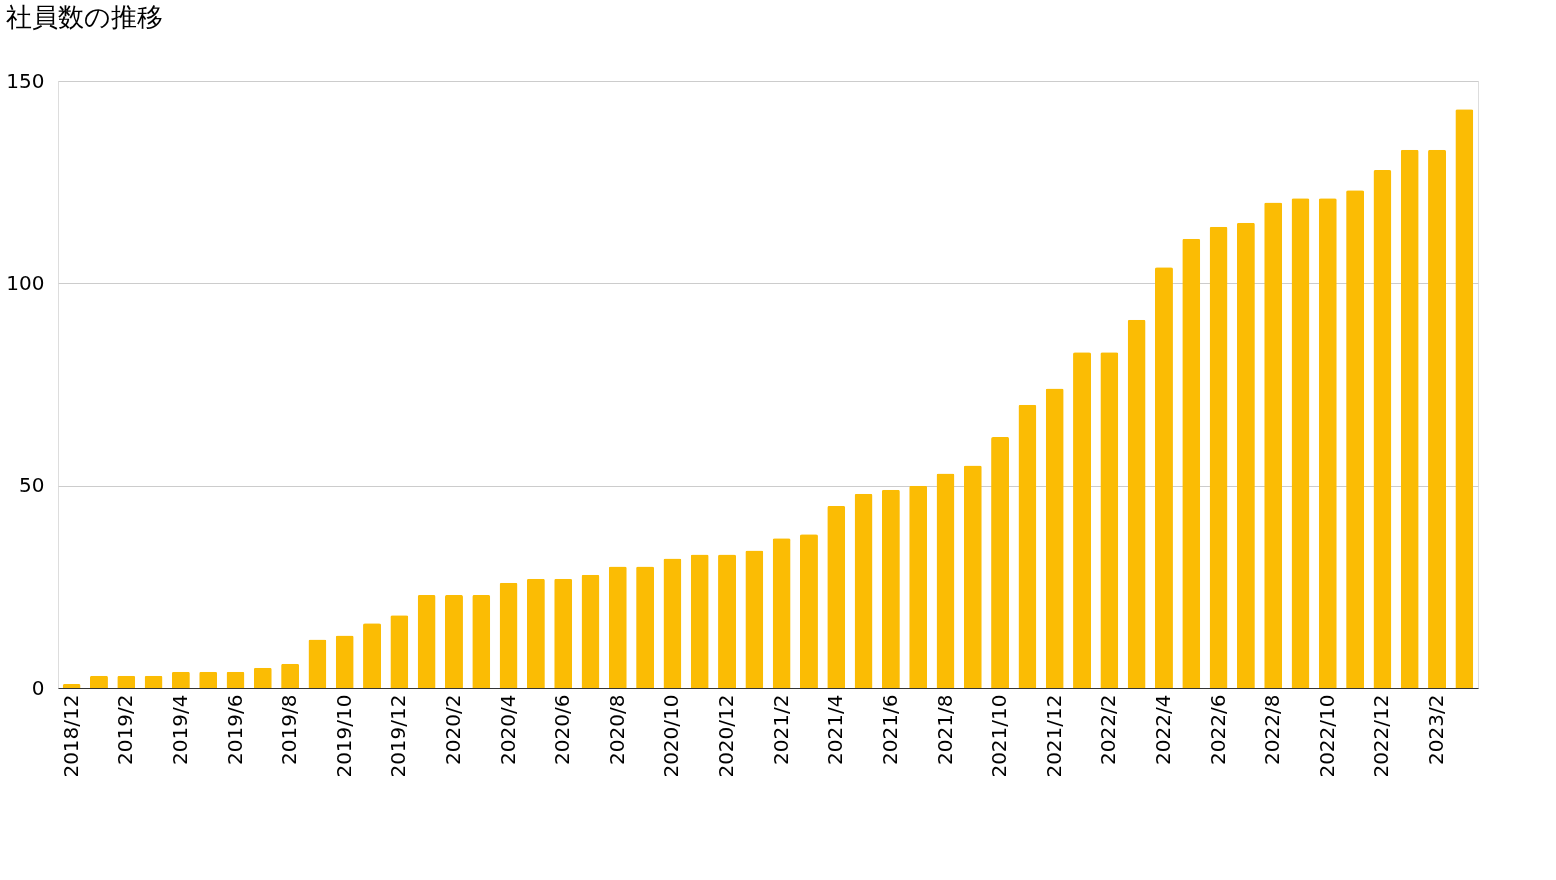 The width and height of the screenshot is (1556, 880). I want to click on x-tick-label: 2021/2, so click(780, 729).